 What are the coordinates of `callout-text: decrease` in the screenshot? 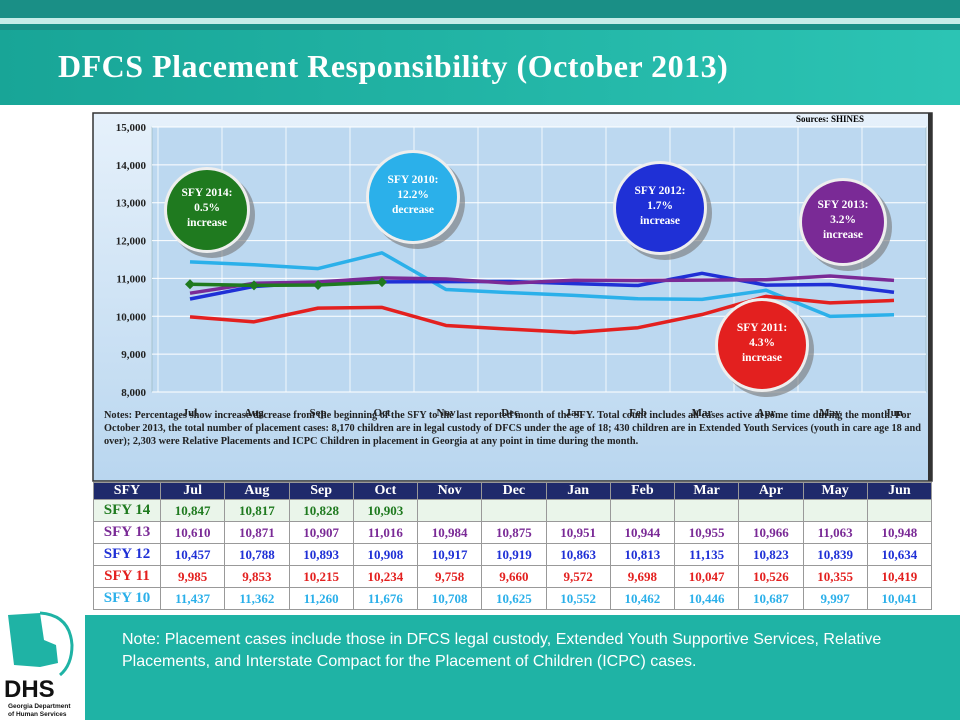 It's located at (413, 210).